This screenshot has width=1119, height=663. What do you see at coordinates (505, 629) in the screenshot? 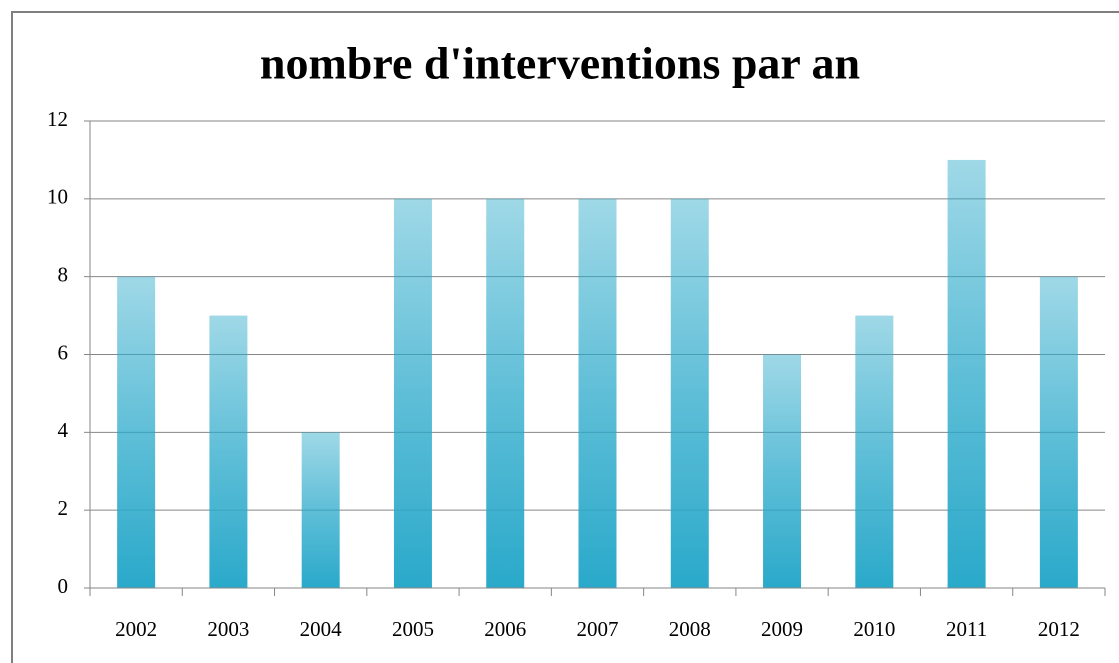
I see `x-tick-label: 2006` at bounding box center [505, 629].